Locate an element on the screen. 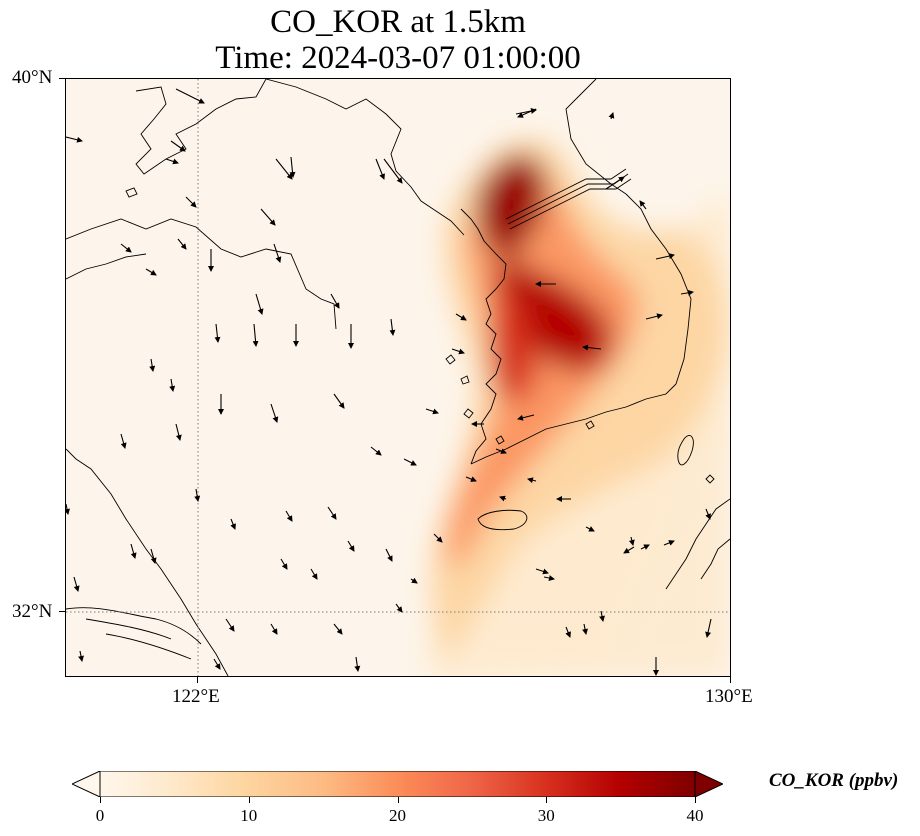 The height and width of the screenshot is (836, 920). colorbar-label: CO_KOR (ppbv) is located at coordinates (834, 780).